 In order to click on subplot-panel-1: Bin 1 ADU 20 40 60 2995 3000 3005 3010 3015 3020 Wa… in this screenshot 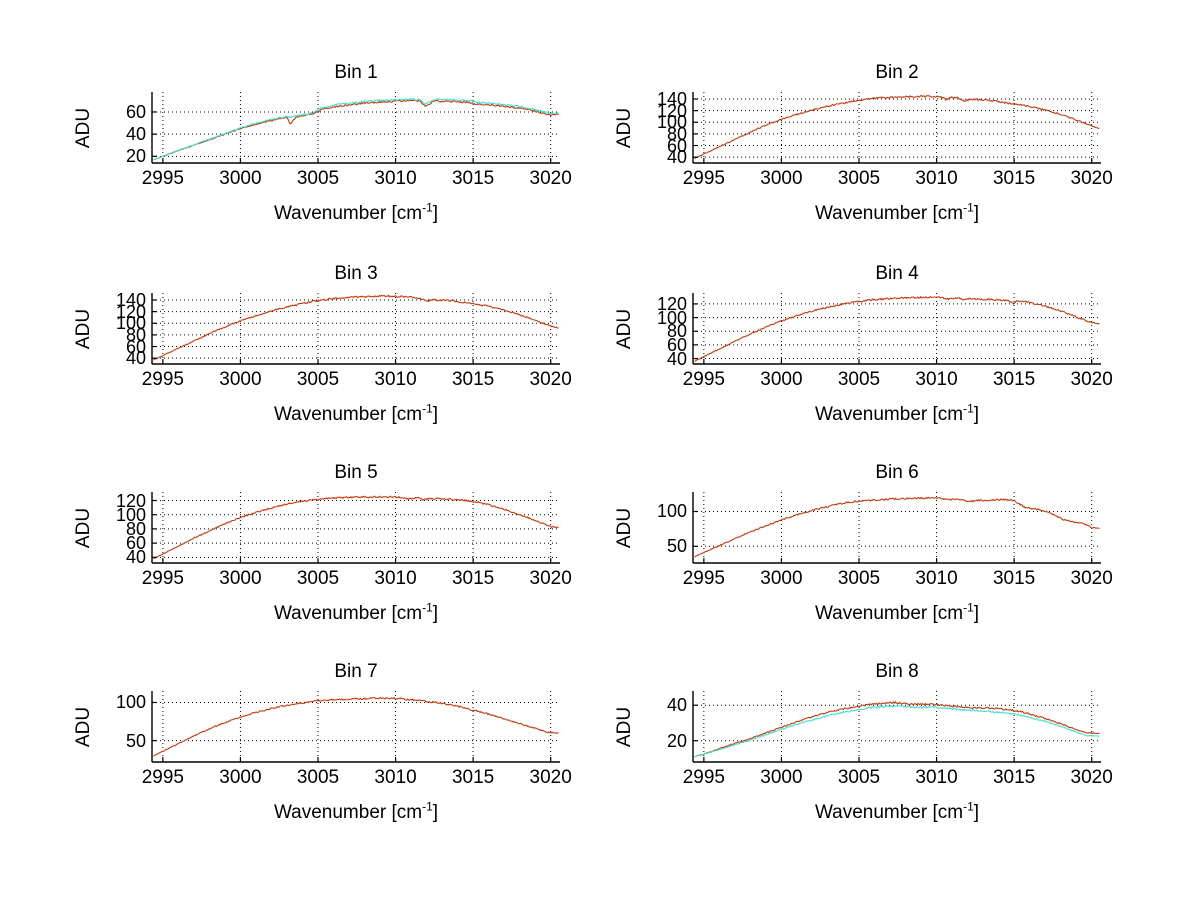, I will do `click(300, 144)`.